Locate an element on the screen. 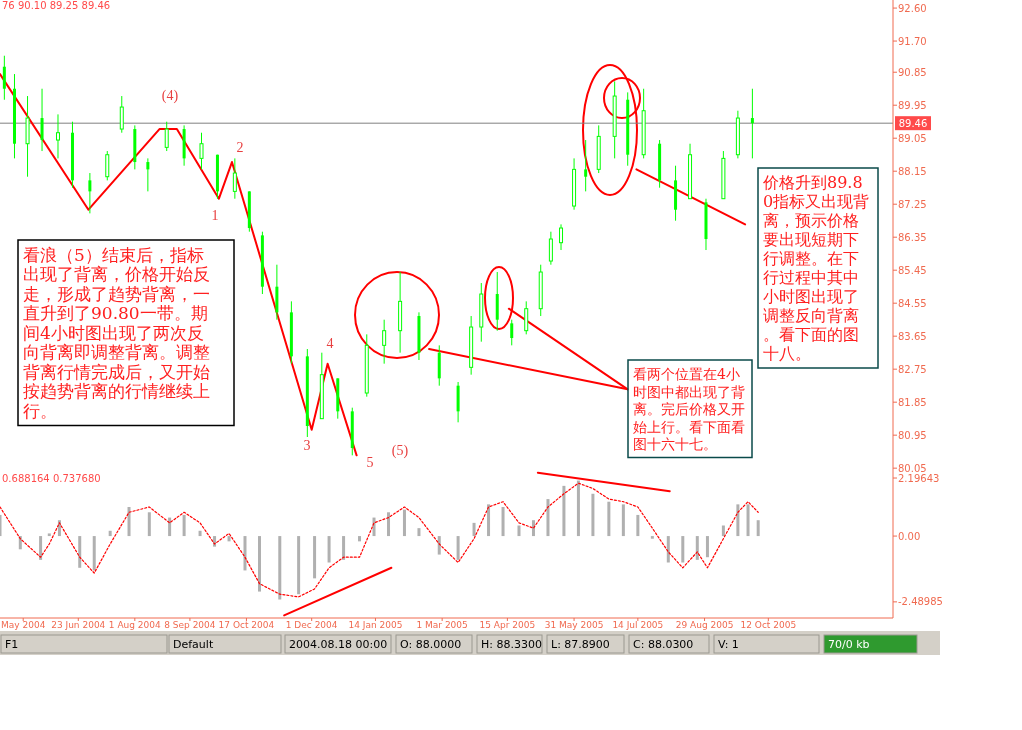 Image resolution: width=1022 pixels, height=730 pixels. x-tick-label: 12 Oct 2005 is located at coordinates (768, 625).